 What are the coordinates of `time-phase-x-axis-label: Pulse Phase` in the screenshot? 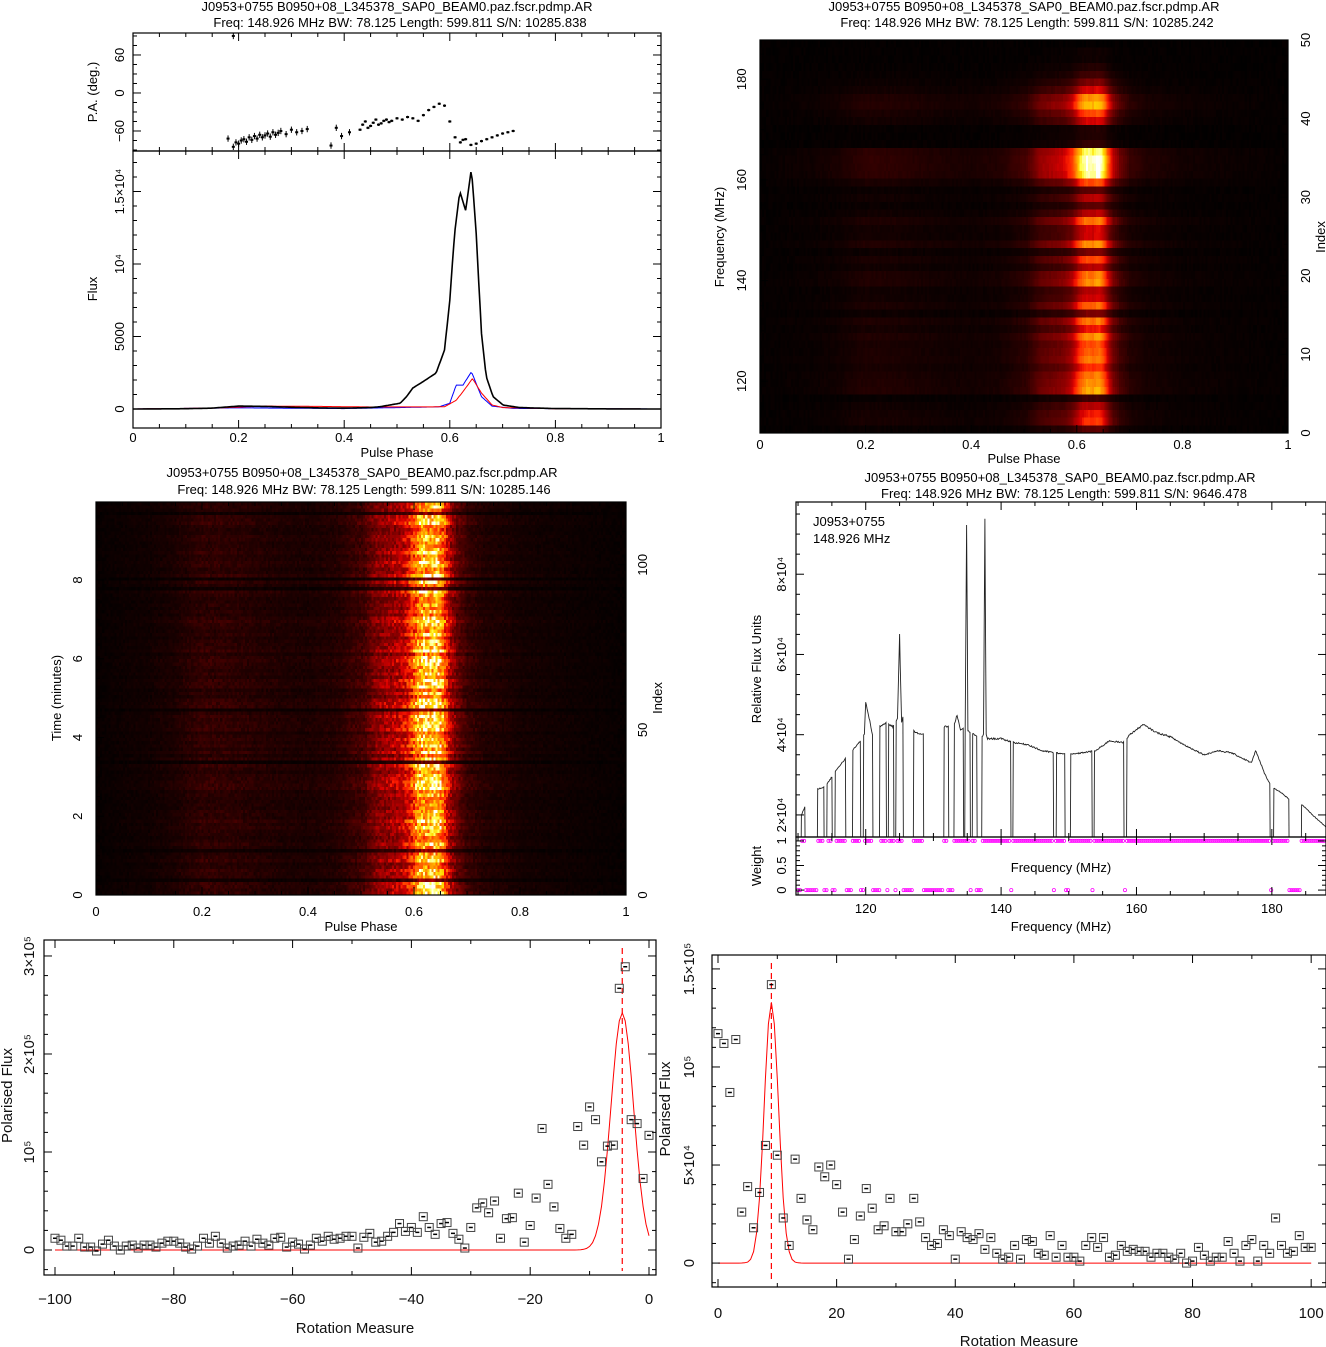 It's located at (361, 926).